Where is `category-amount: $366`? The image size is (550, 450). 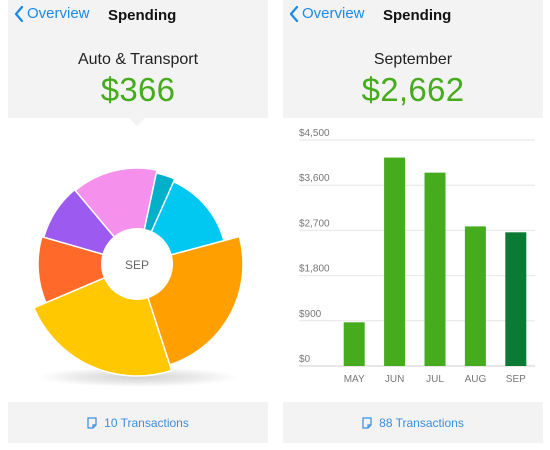
category-amount: $366 is located at coordinates (138, 89).